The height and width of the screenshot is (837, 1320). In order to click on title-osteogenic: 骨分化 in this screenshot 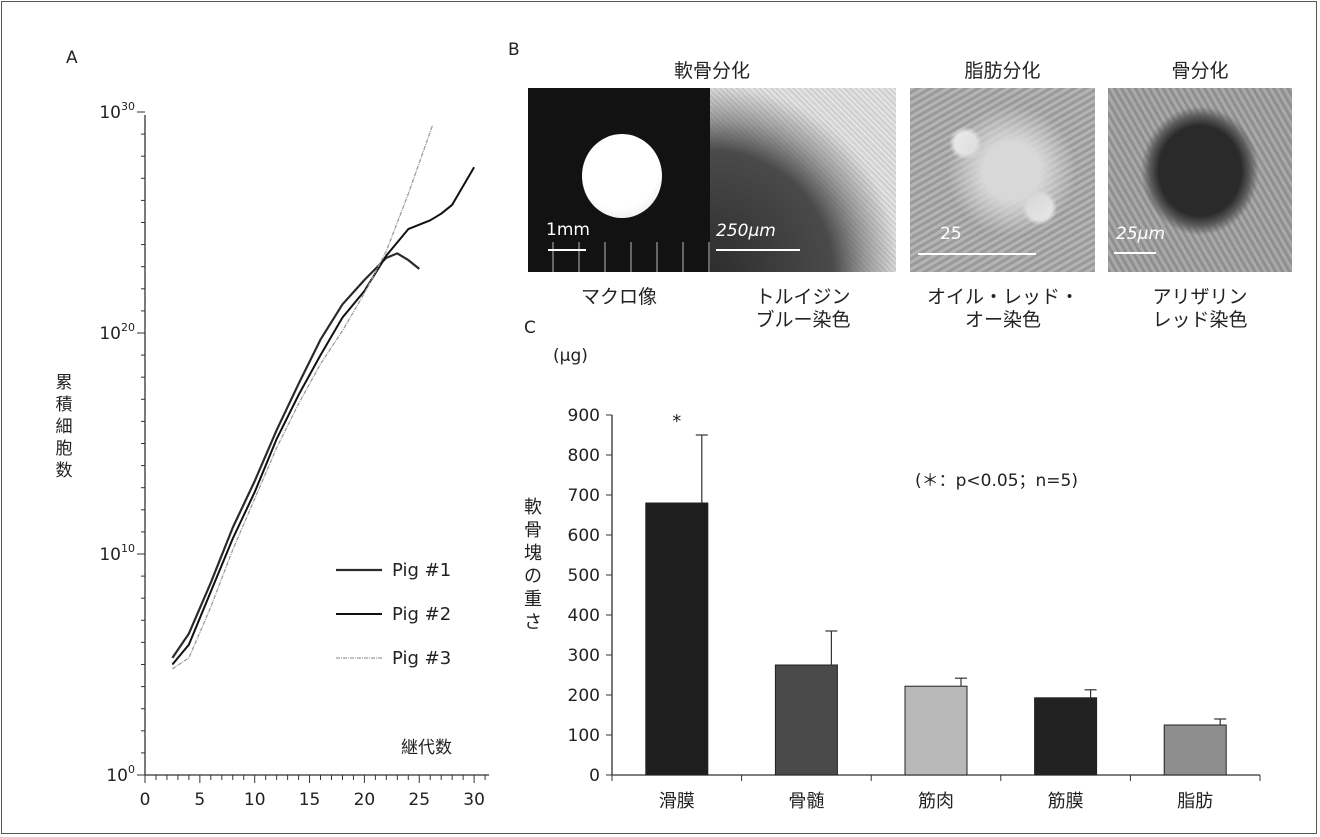, I will do `click(1200, 71)`.